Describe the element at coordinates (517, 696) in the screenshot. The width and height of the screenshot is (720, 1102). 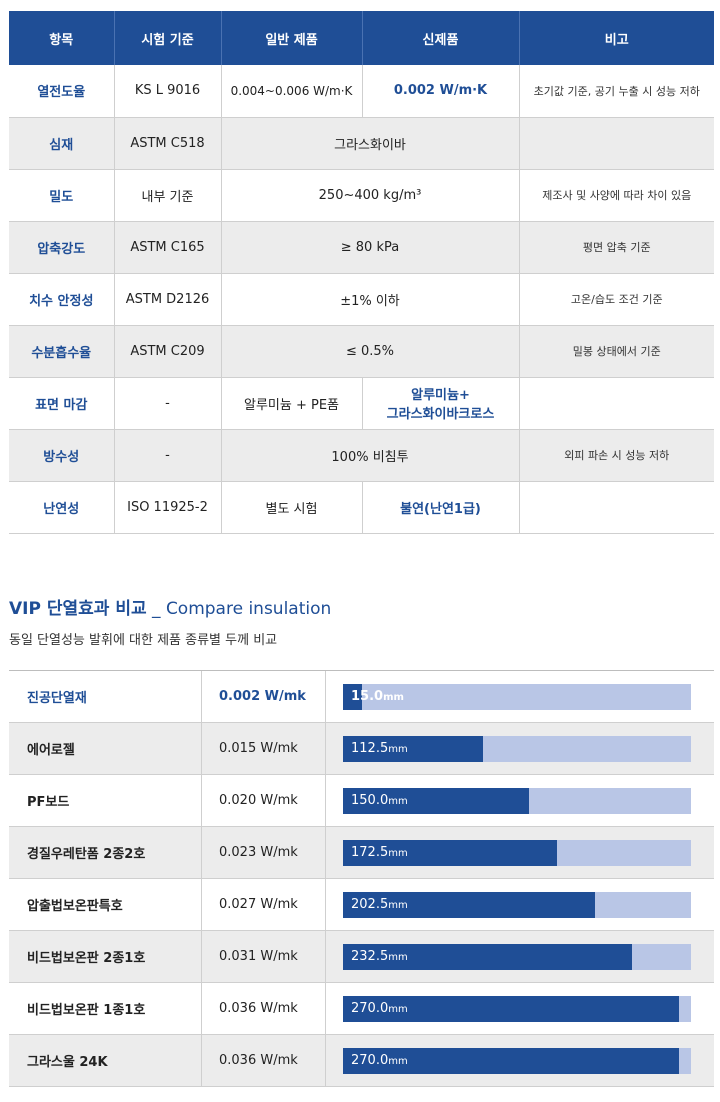
I see `bar-track: 15.0mm` at that location.